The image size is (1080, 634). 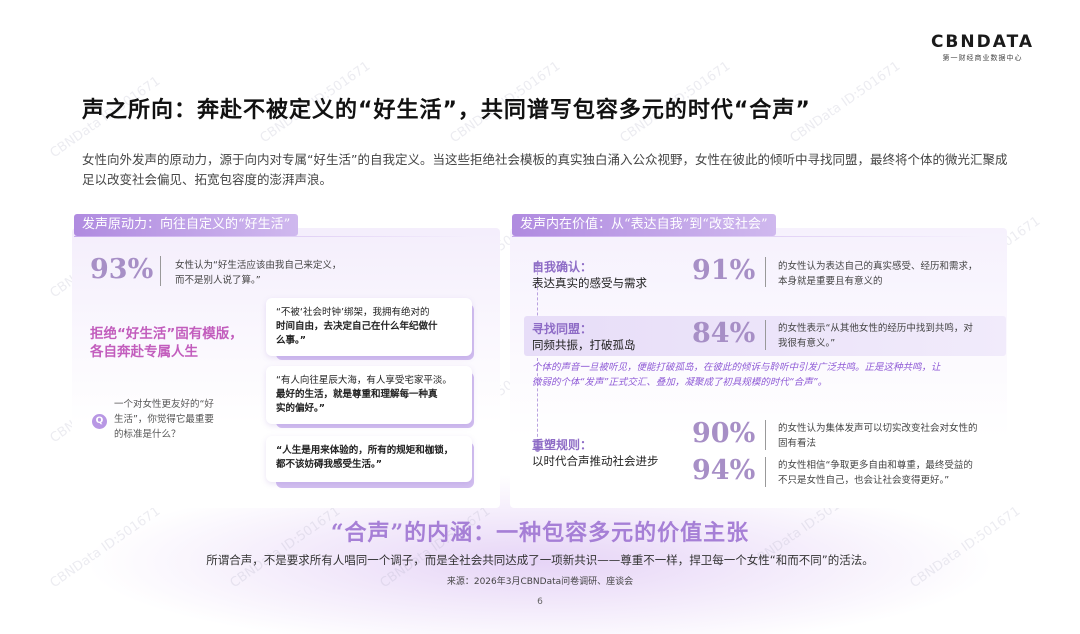 What do you see at coordinates (644, 225) in the screenshot?
I see `right-section-header: 发声内在价值：从“表达自我”到“改变社会”` at bounding box center [644, 225].